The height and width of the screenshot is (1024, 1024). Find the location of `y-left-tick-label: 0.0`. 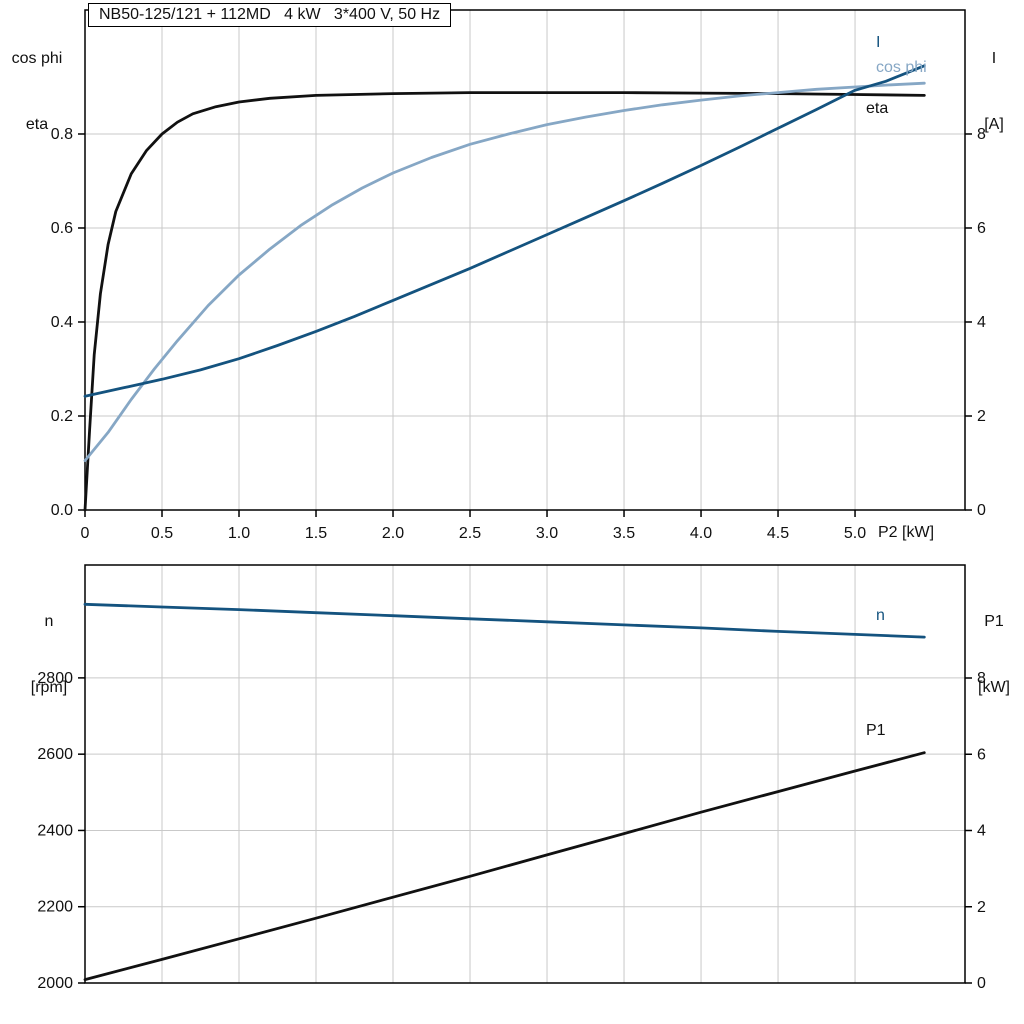

y-left-tick-label: 0.0 is located at coordinates (62, 510).